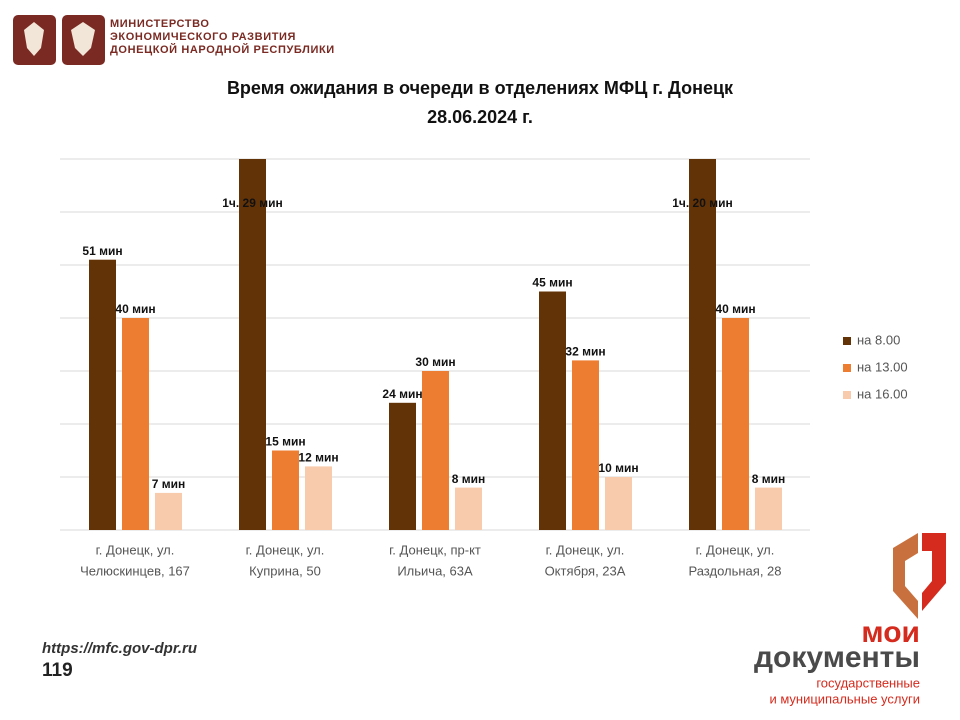 This screenshot has width=960, height=720. I want to click on data-label: 15 мин, so click(285, 442).